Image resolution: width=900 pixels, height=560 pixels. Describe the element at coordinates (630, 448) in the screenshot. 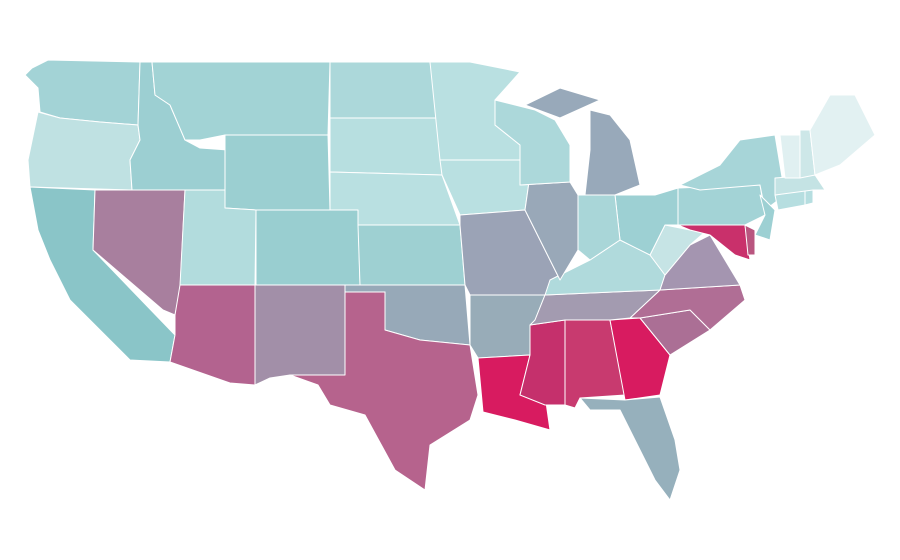

I see `state-fl` at that location.